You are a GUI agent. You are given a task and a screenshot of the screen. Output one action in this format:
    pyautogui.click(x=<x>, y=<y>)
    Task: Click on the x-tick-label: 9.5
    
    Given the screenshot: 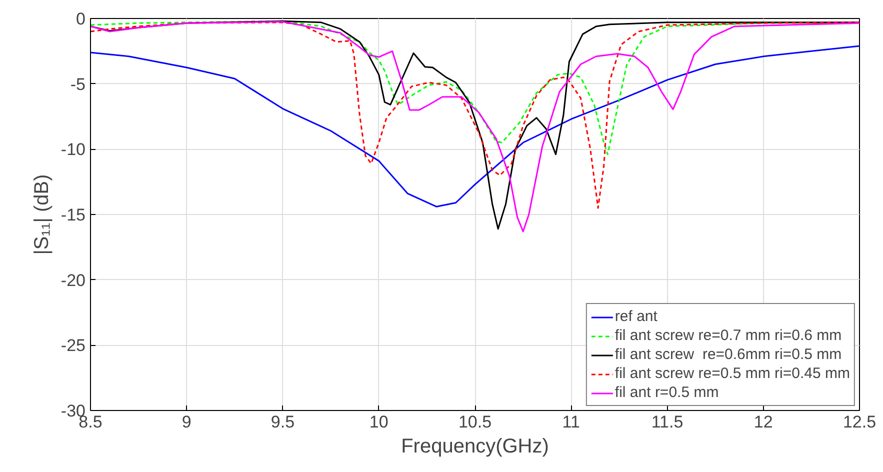 What is the action you would take?
    pyautogui.click(x=282, y=422)
    